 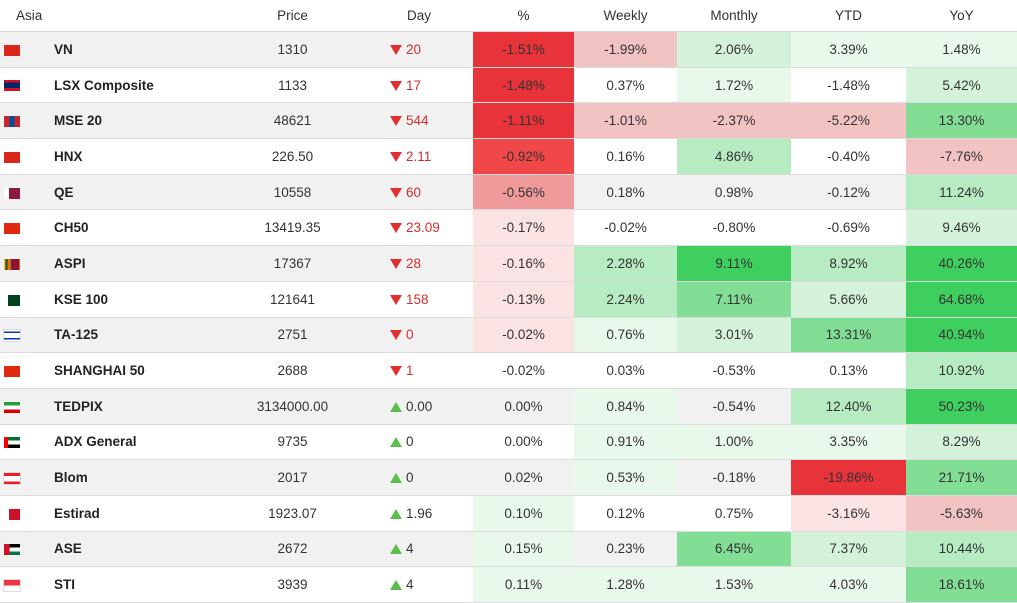 I want to click on percent-change: -0.13%, so click(x=524, y=299).